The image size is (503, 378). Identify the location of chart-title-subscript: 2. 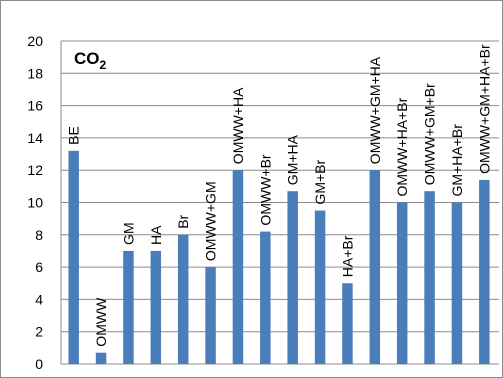
(103, 65).